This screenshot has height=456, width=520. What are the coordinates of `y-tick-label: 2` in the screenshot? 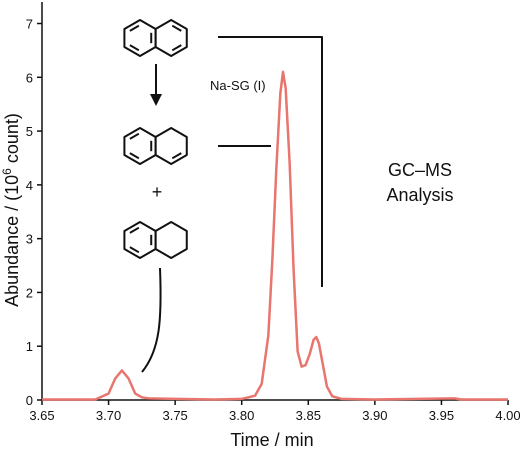 It's located at (29, 292).